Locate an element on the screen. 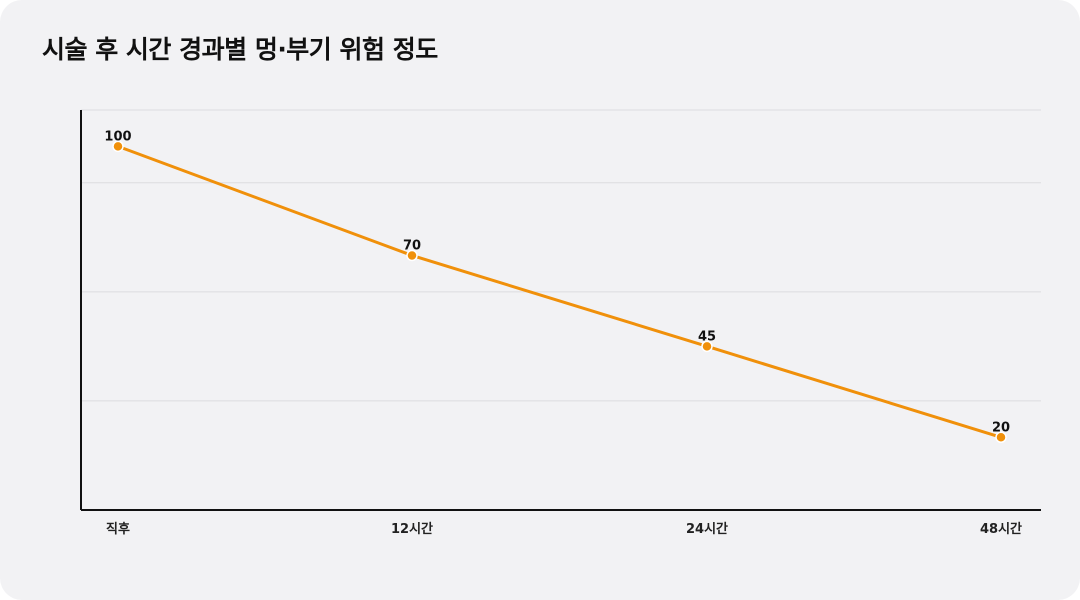  x-tick-labels: 직후 12시간 24시간 48시간 is located at coordinates (564, 529).